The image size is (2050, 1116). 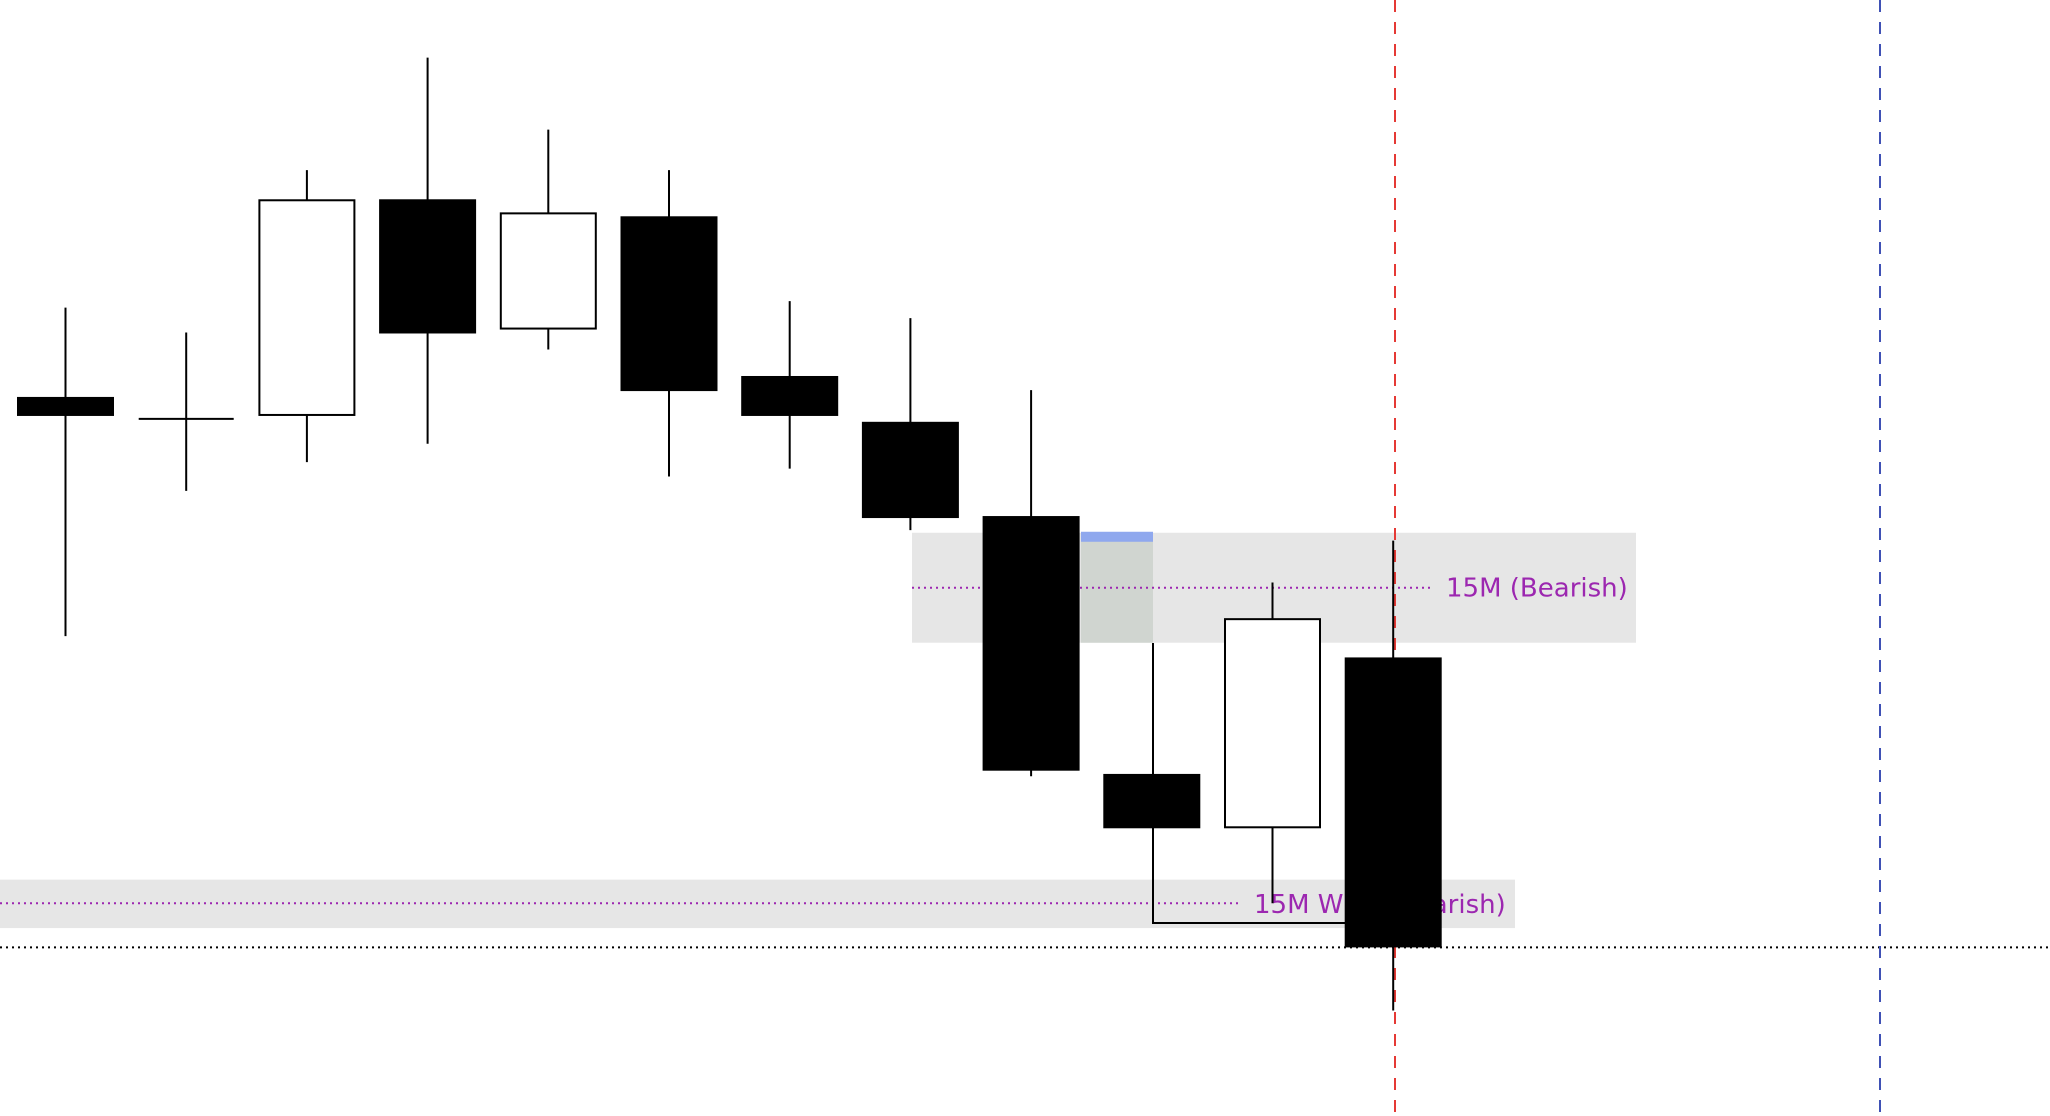 I want to click on zone-label: 15M (Bearish), so click(x=1537, y=589).